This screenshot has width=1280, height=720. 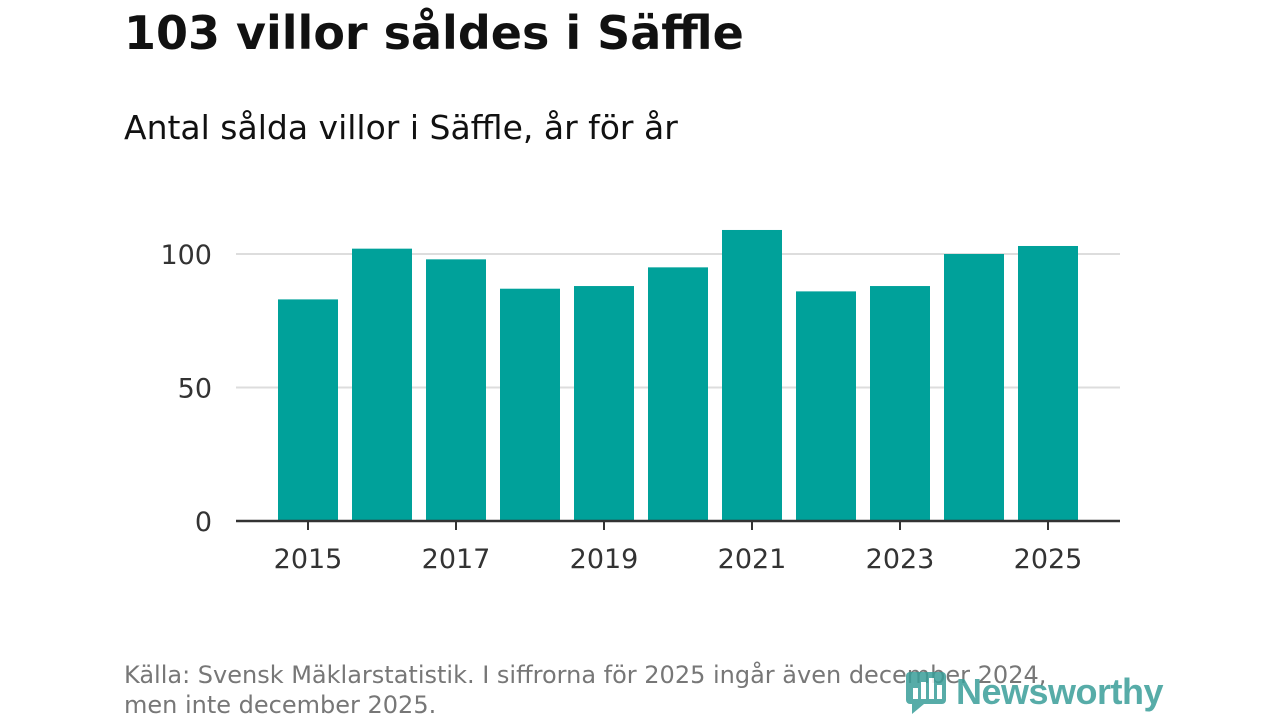 What do you see at coordinates (604, 559) in the screenshot?
I see `x-tick-label-2019: 2019` at bounding box center [604, 559].